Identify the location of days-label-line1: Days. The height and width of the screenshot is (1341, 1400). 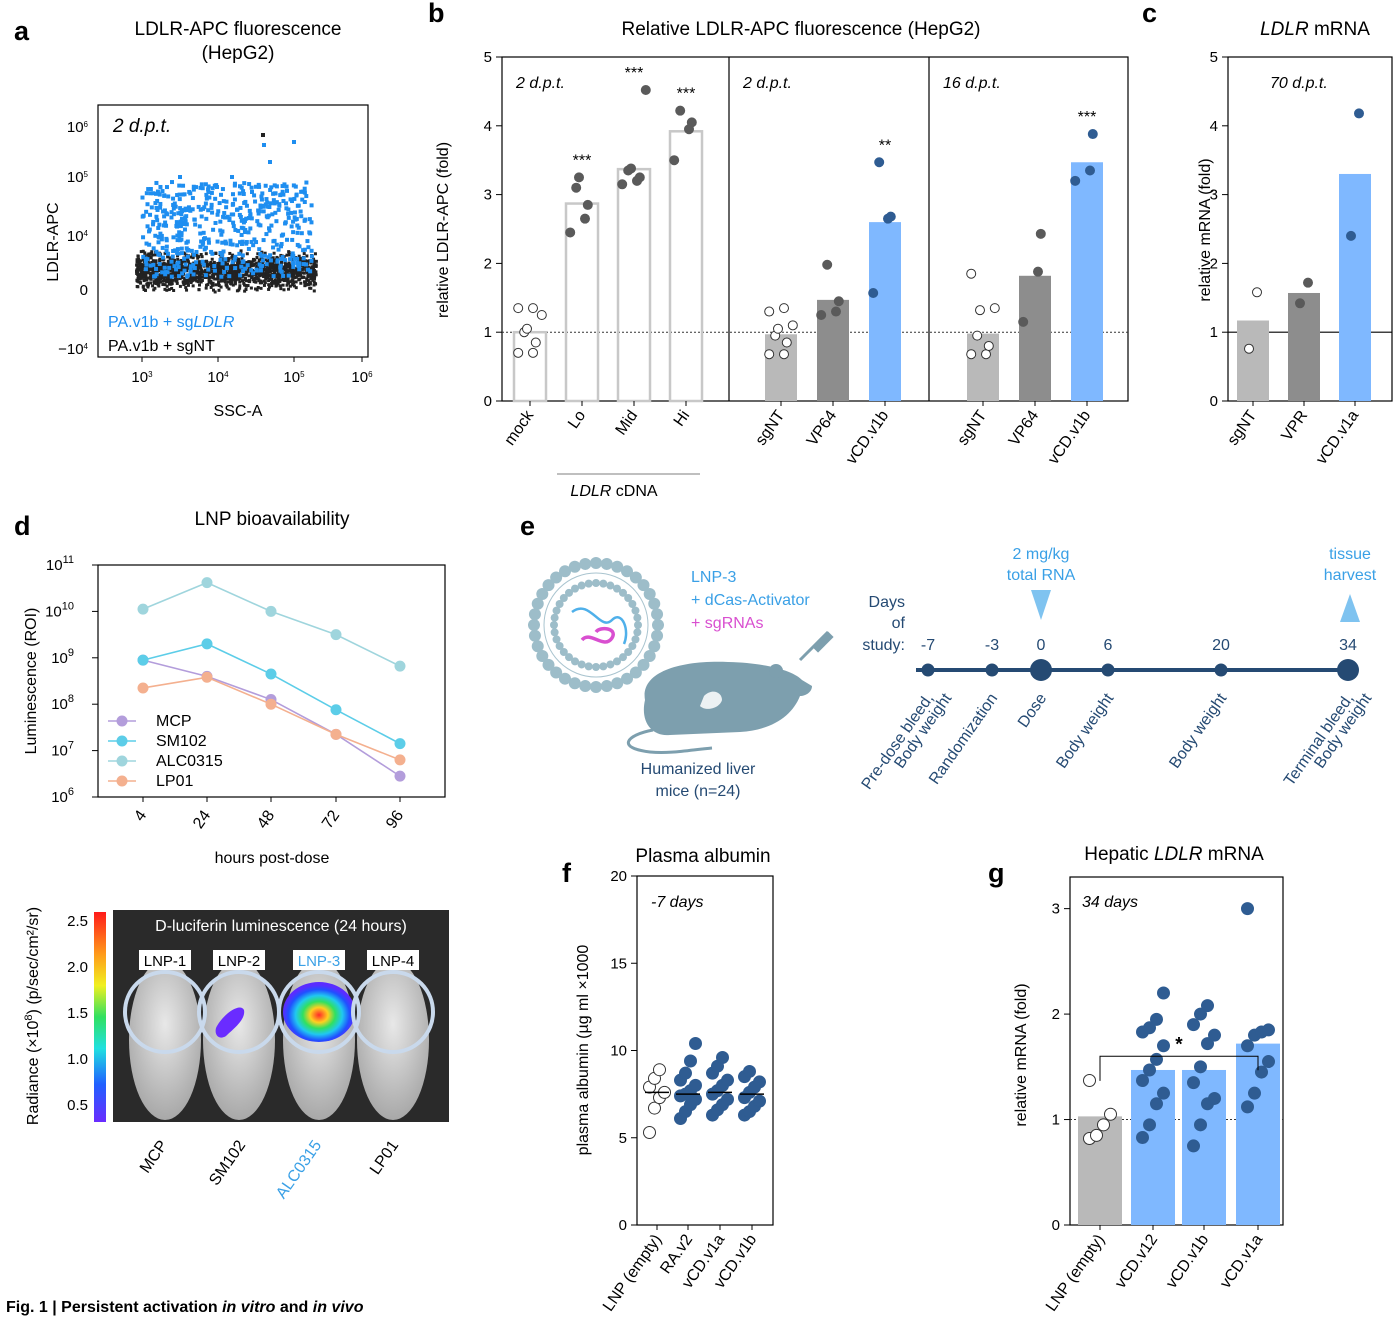
(887, 602).